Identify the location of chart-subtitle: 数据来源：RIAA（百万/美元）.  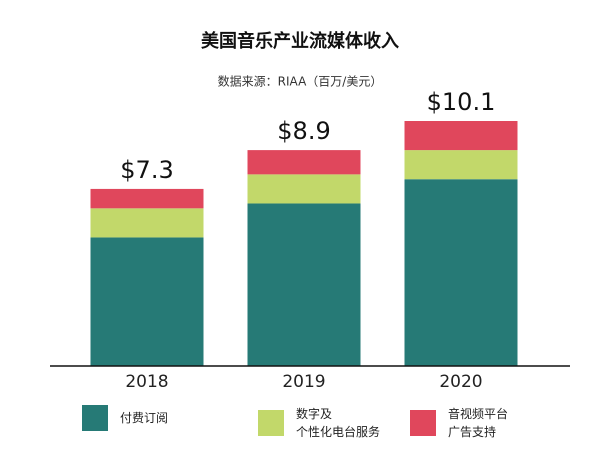
(300, 81).